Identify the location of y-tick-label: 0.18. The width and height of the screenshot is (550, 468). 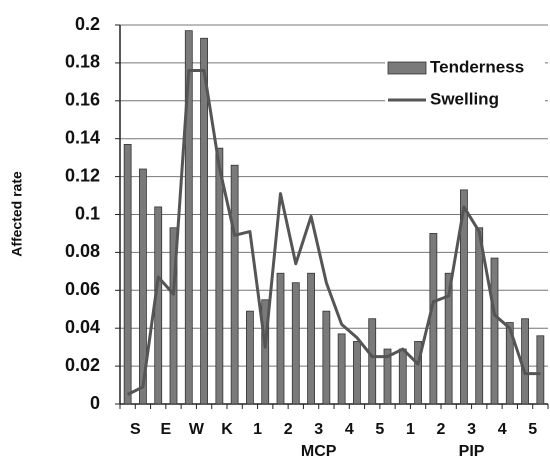
(82, 62).